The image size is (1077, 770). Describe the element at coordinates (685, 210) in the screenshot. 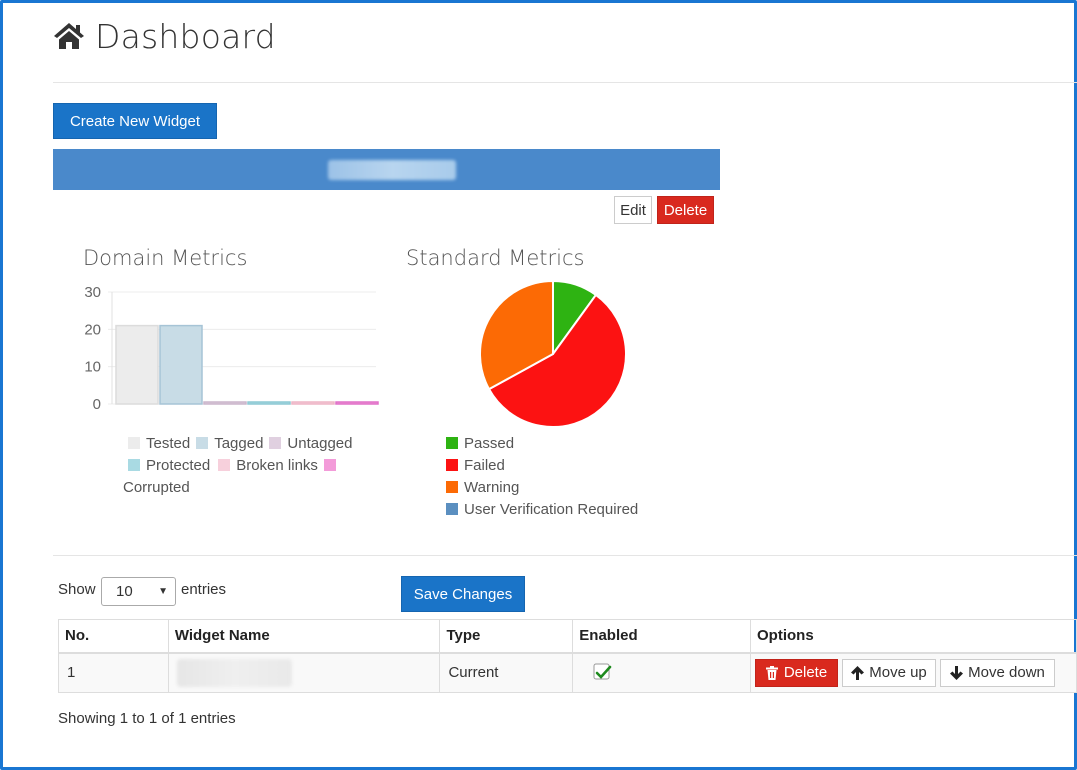

I see `delete-widget-button: Delete` at that location.